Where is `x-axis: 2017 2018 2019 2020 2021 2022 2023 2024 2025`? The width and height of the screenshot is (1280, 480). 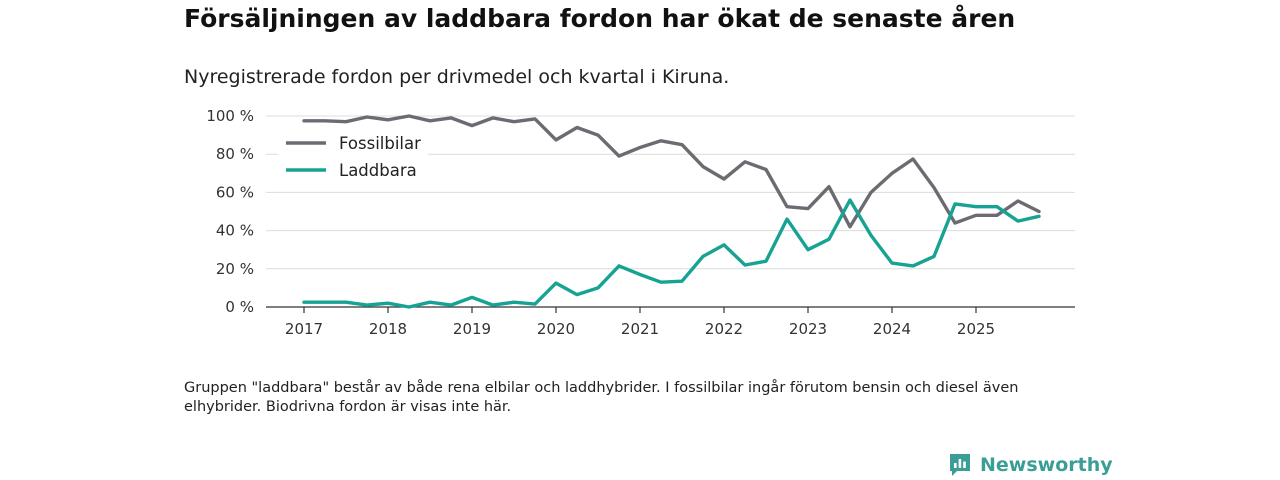 x-axis: 2017 2018 2019 2020 2021 2022 2023 2024 2025 is located at coordinates (670, 322).